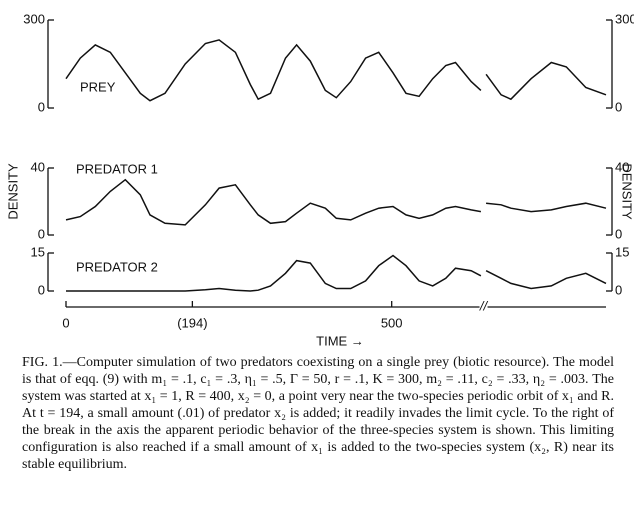 This screenshot has height=518, width=634. Describe the element at coordinates (12, 191) in the screenshot. I see `y-label: DENSITY` at that location.